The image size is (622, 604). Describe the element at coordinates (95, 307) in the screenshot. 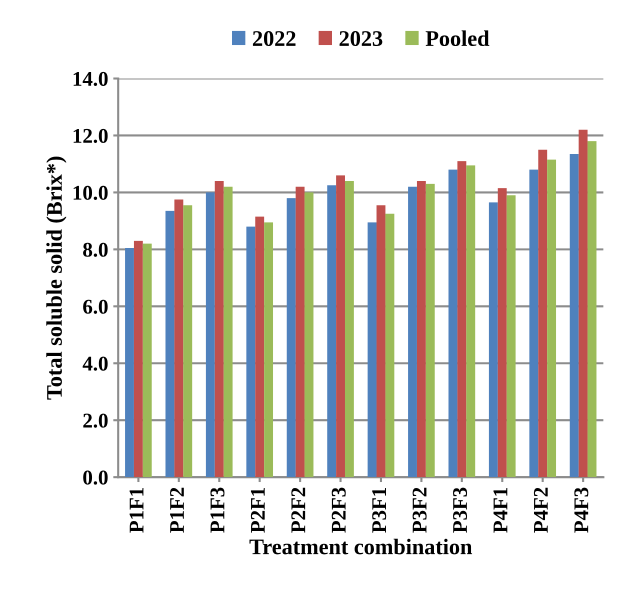

I see `y-tick-label: 6.0` at that location.